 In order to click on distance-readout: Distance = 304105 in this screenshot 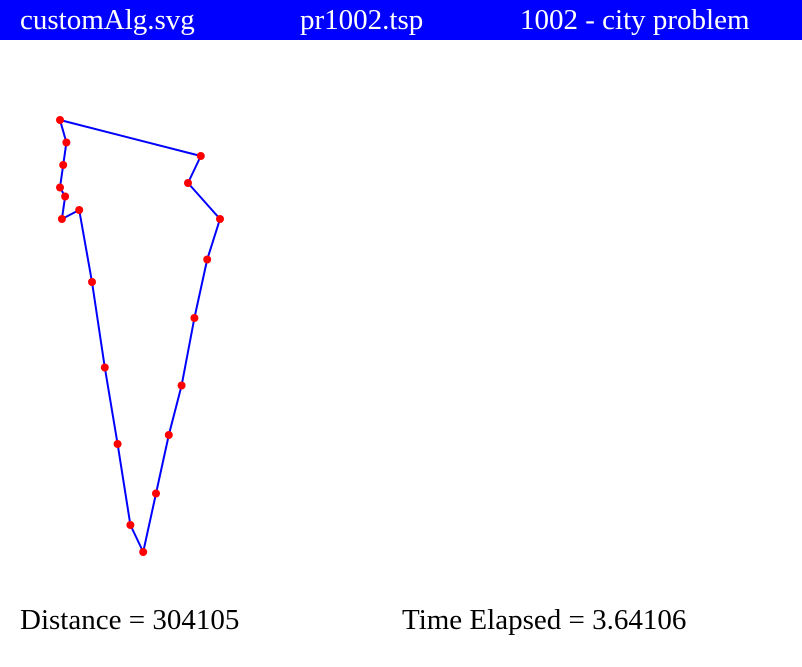, I will do `click(130, 620)`.